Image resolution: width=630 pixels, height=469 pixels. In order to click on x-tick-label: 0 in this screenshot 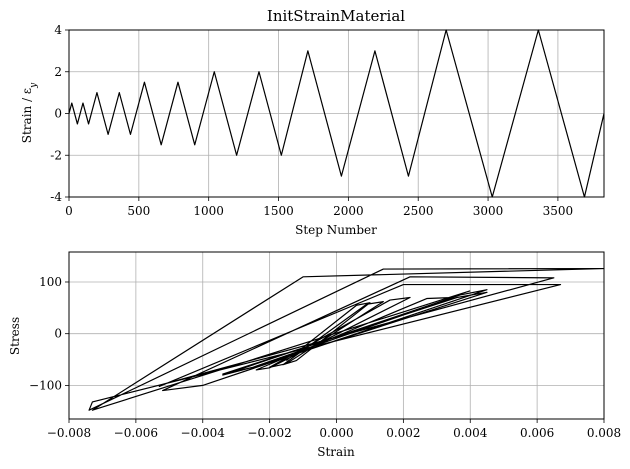, I will do `click(69, 211)`.